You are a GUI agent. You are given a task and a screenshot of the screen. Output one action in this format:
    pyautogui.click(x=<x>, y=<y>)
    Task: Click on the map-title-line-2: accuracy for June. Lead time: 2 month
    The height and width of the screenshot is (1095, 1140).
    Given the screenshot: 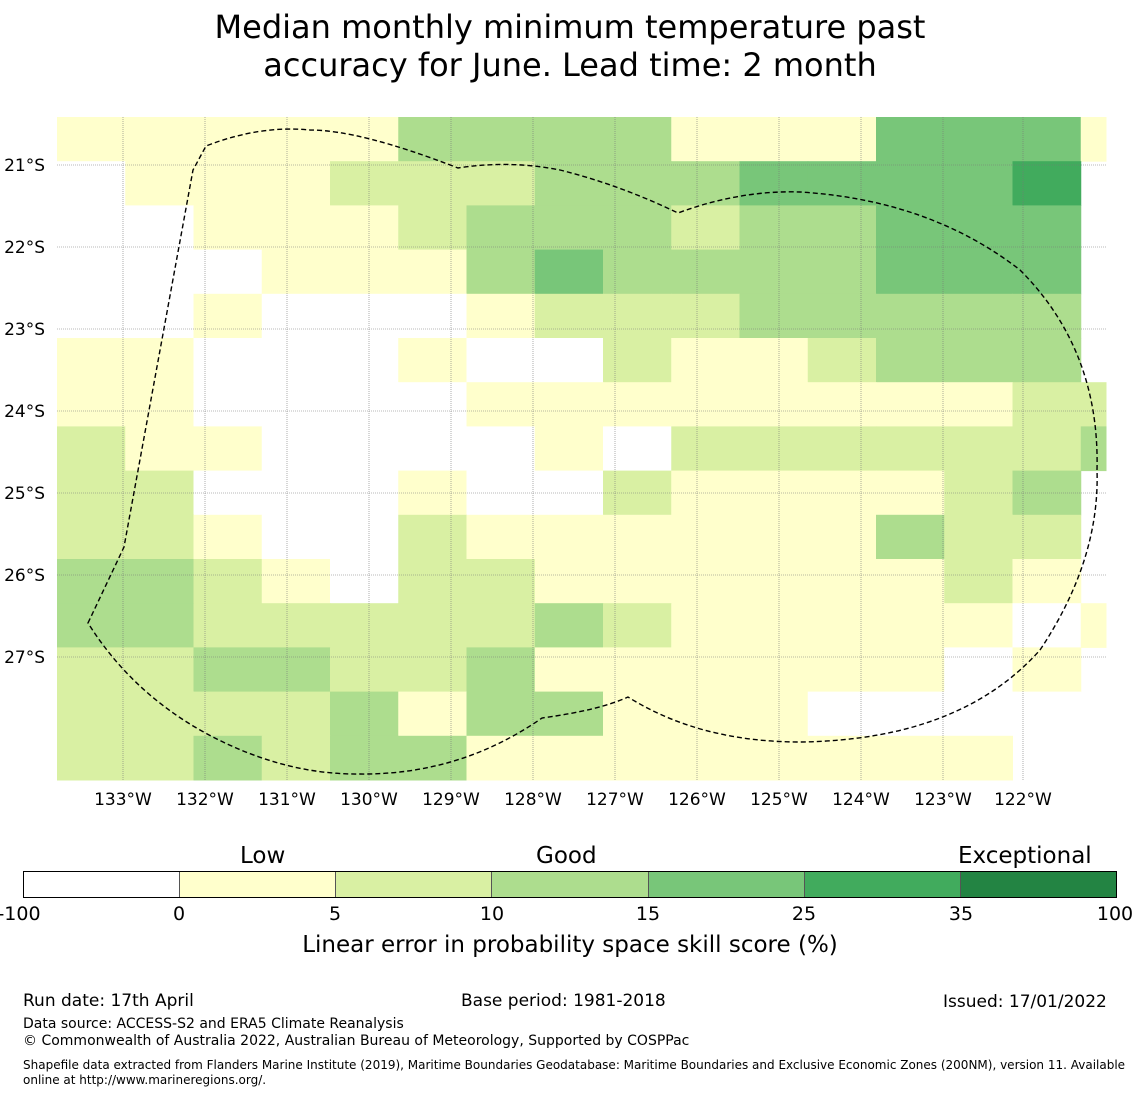 What is the action you would take?
    pyautogui.click(x=570, y=65)
    